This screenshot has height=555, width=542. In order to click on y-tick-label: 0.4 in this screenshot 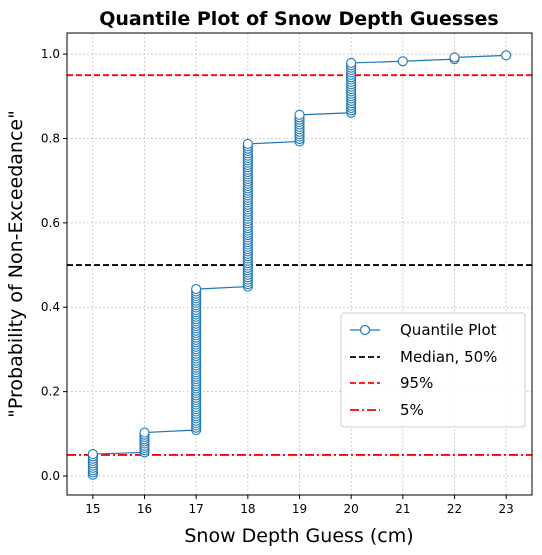, I will do `click(50, 307)`.